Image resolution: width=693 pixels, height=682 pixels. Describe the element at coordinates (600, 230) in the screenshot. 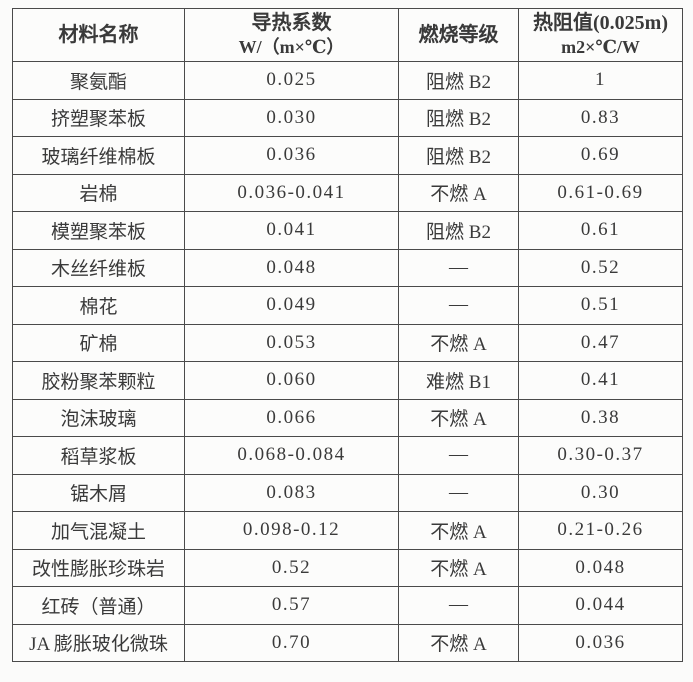

I see `thermal-resistance-cell: 0.61` at that location.